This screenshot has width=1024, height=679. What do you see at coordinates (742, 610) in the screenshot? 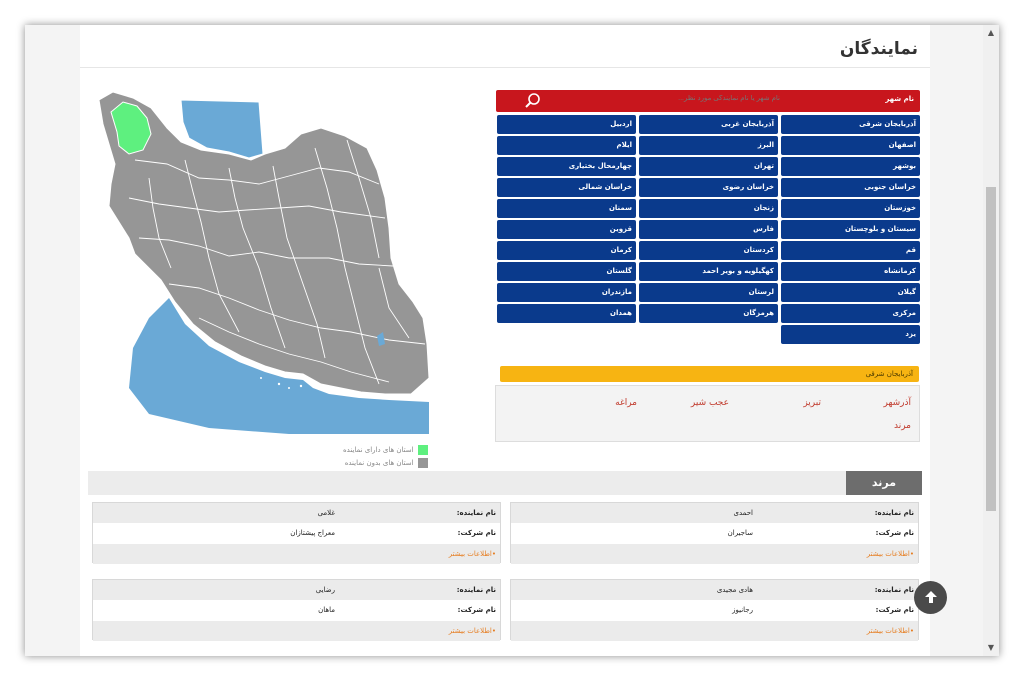
I see `company-name: رجانیوز` at bounding box center [742, 610].